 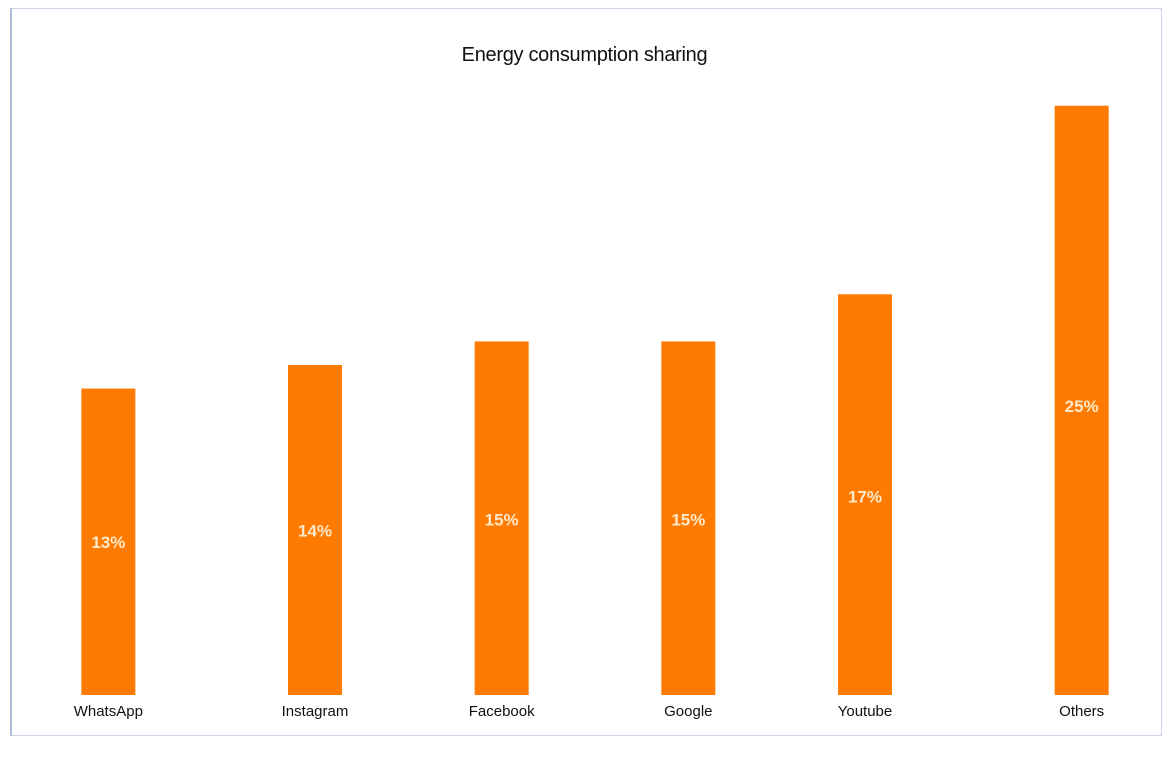 I want to click on category-label-others: Others, so click(x=1081, y=711).